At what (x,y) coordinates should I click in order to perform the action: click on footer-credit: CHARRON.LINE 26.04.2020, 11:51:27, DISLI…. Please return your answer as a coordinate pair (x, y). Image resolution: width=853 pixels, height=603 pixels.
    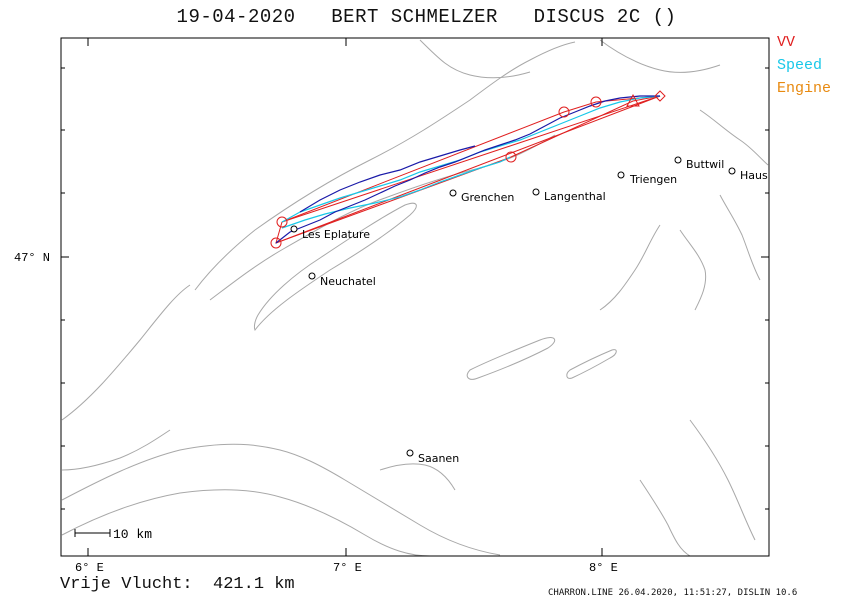
    Looking at the image, I should click on (673, 593).